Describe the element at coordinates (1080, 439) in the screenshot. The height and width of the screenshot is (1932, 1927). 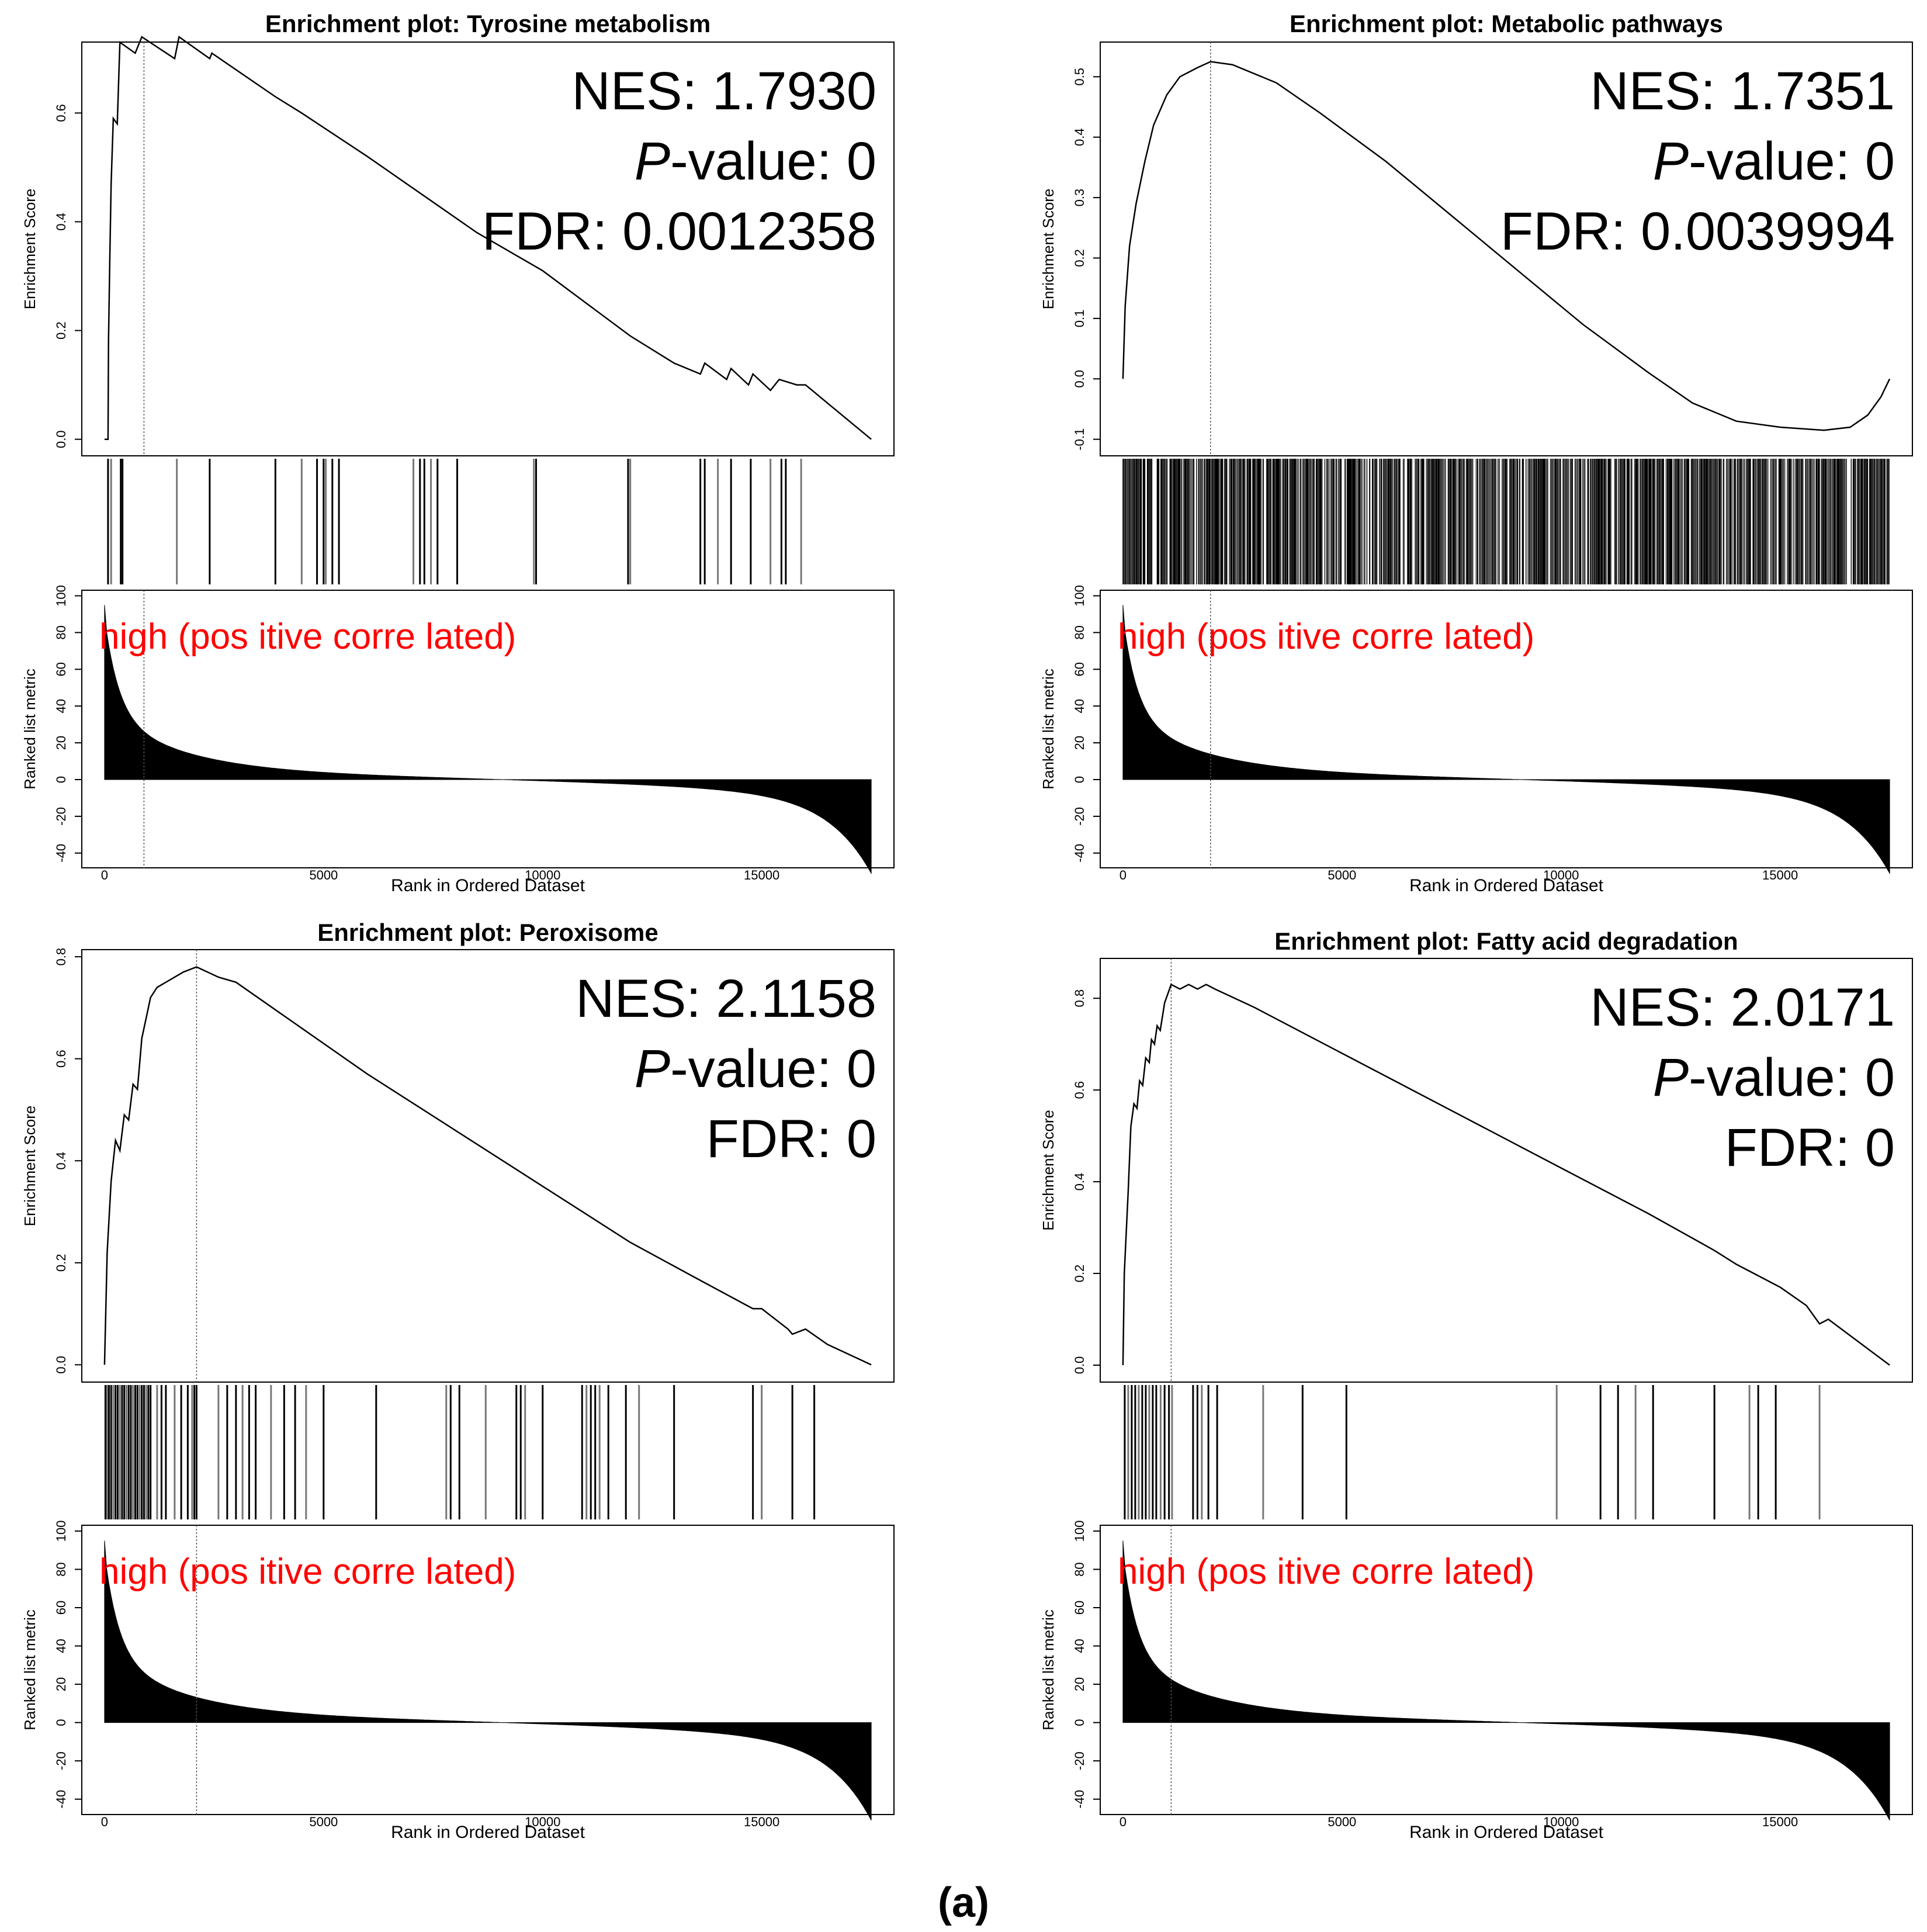
I see `es-tick-label: -0.1` at that location.